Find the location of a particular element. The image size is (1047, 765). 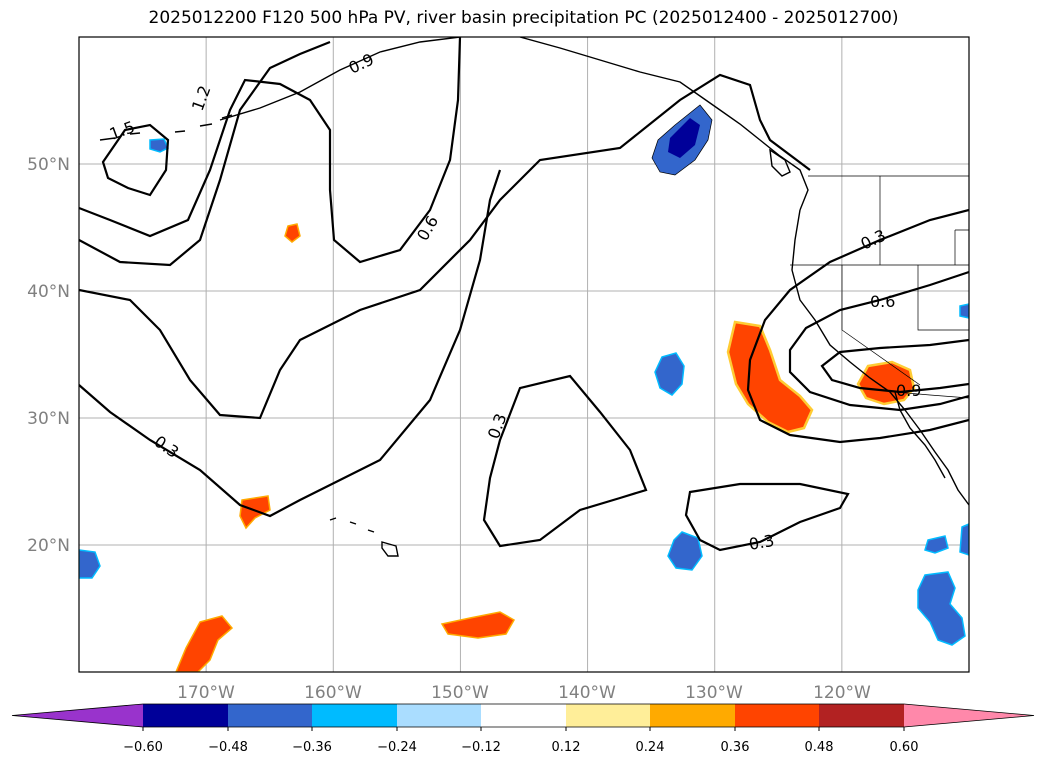

contour-label-1.5: 1.5 is located at coordinates (122, 130).